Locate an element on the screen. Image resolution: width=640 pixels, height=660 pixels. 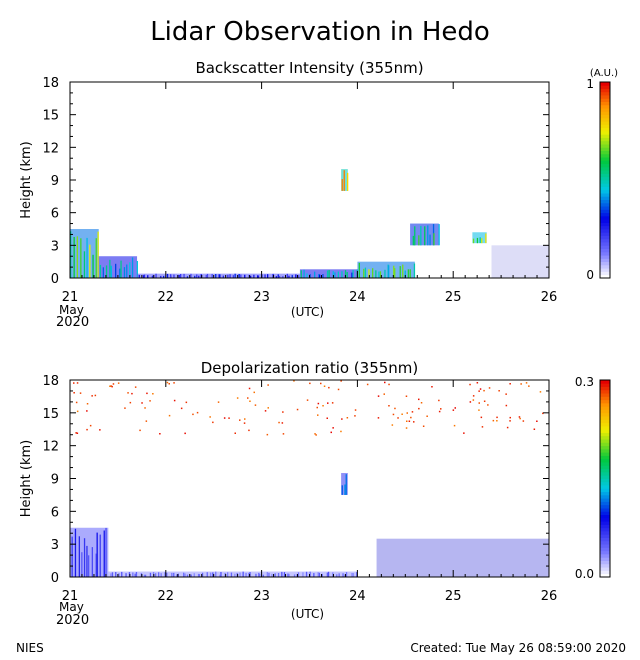
feature-surface_layer is located at coordinates (233, 574).